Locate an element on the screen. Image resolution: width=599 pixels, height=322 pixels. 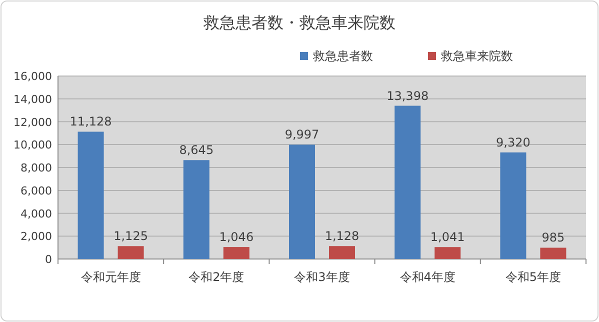
x-tick-label: 令和4年度 is located at coordinates (428, 277).